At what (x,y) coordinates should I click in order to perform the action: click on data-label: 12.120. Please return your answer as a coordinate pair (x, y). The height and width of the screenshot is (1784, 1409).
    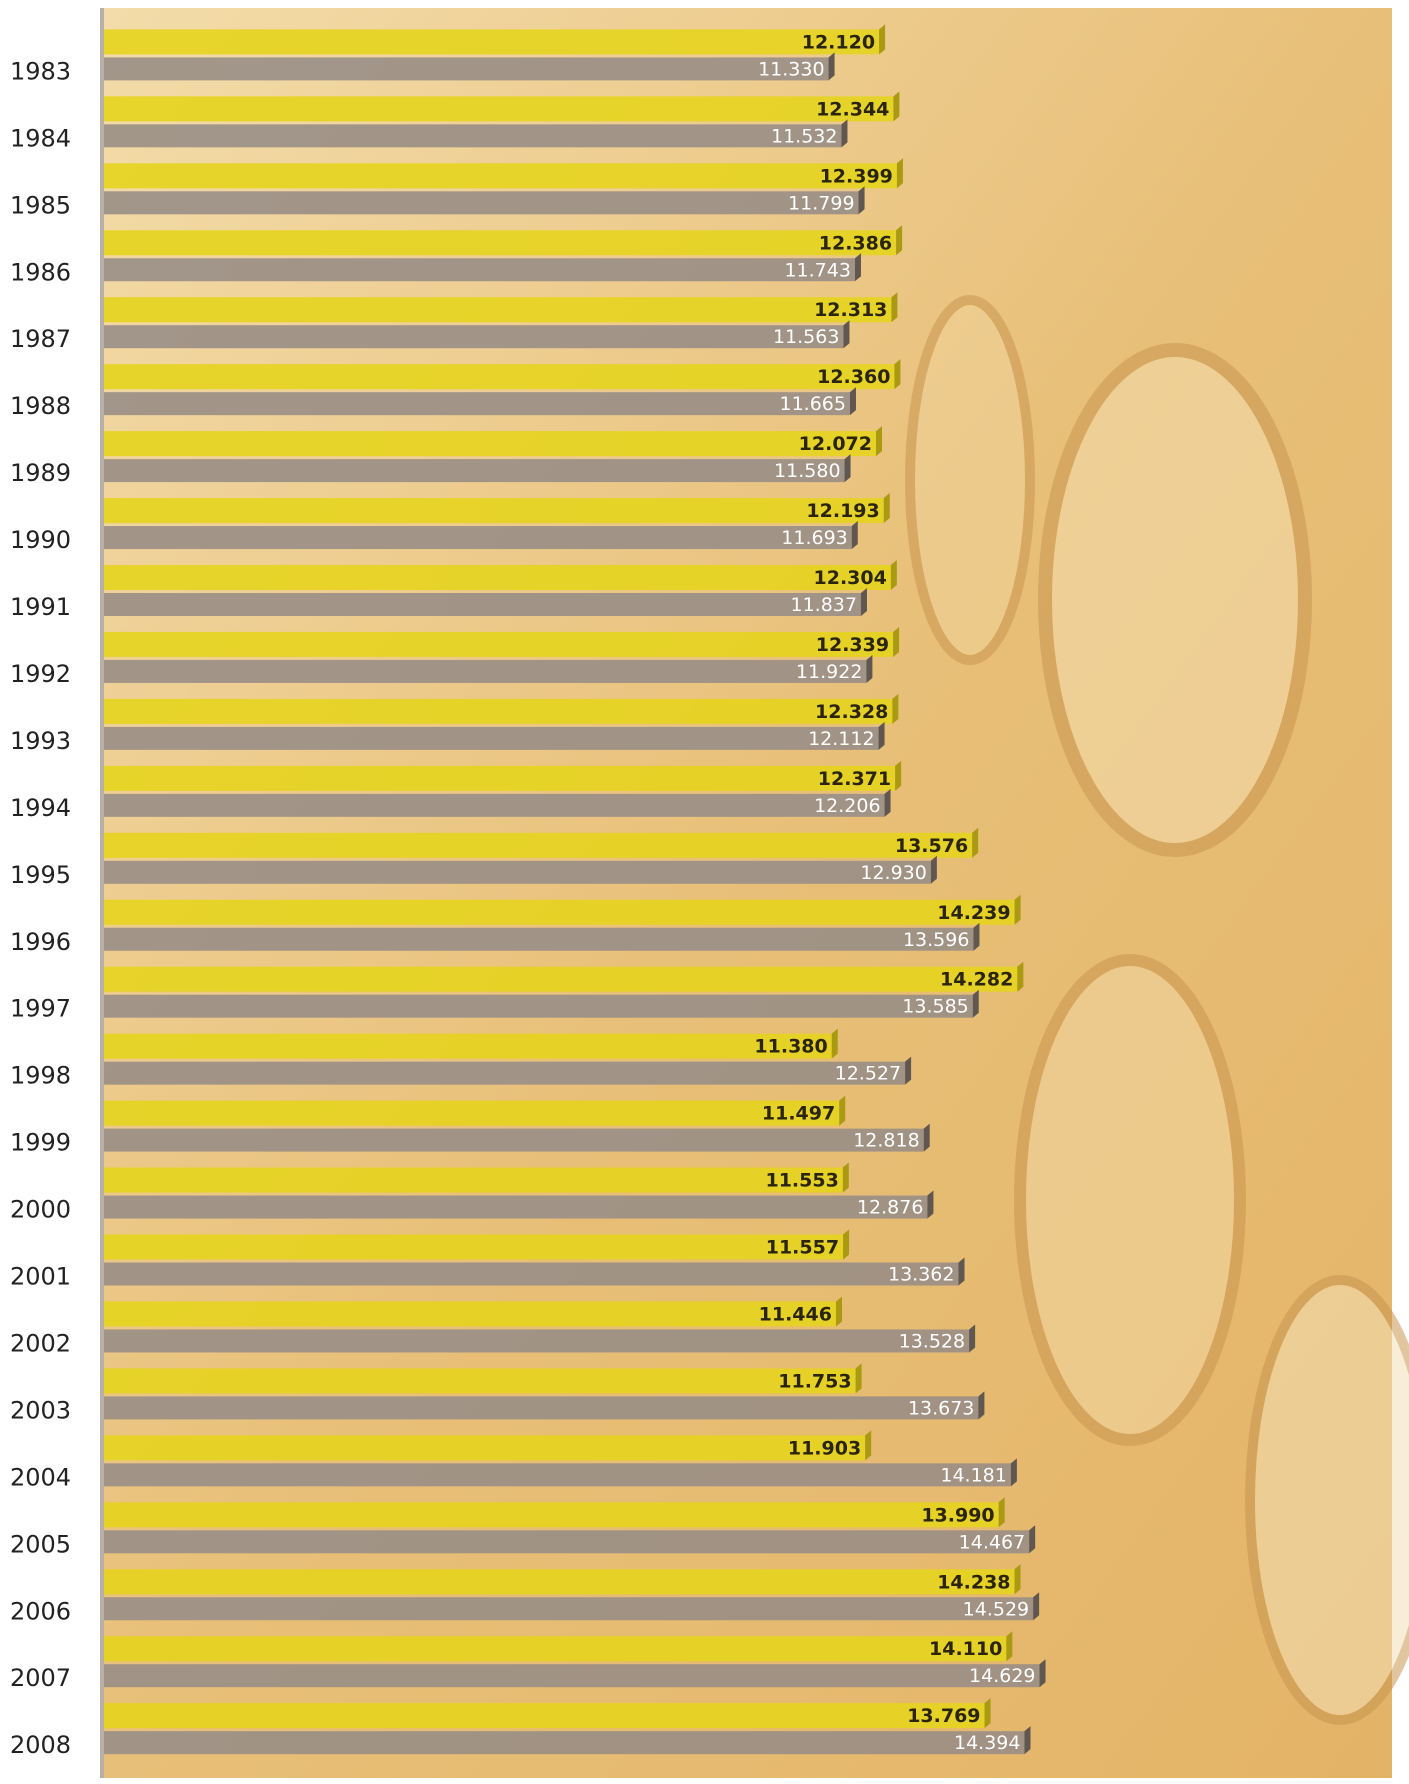
    Looking at the image, I should click on (838, 42).